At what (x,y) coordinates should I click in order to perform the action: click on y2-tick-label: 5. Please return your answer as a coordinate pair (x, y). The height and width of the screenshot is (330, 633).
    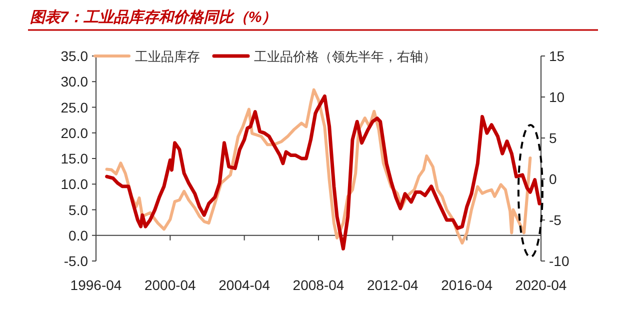
    Looking at the image, I should click on (553, 138).